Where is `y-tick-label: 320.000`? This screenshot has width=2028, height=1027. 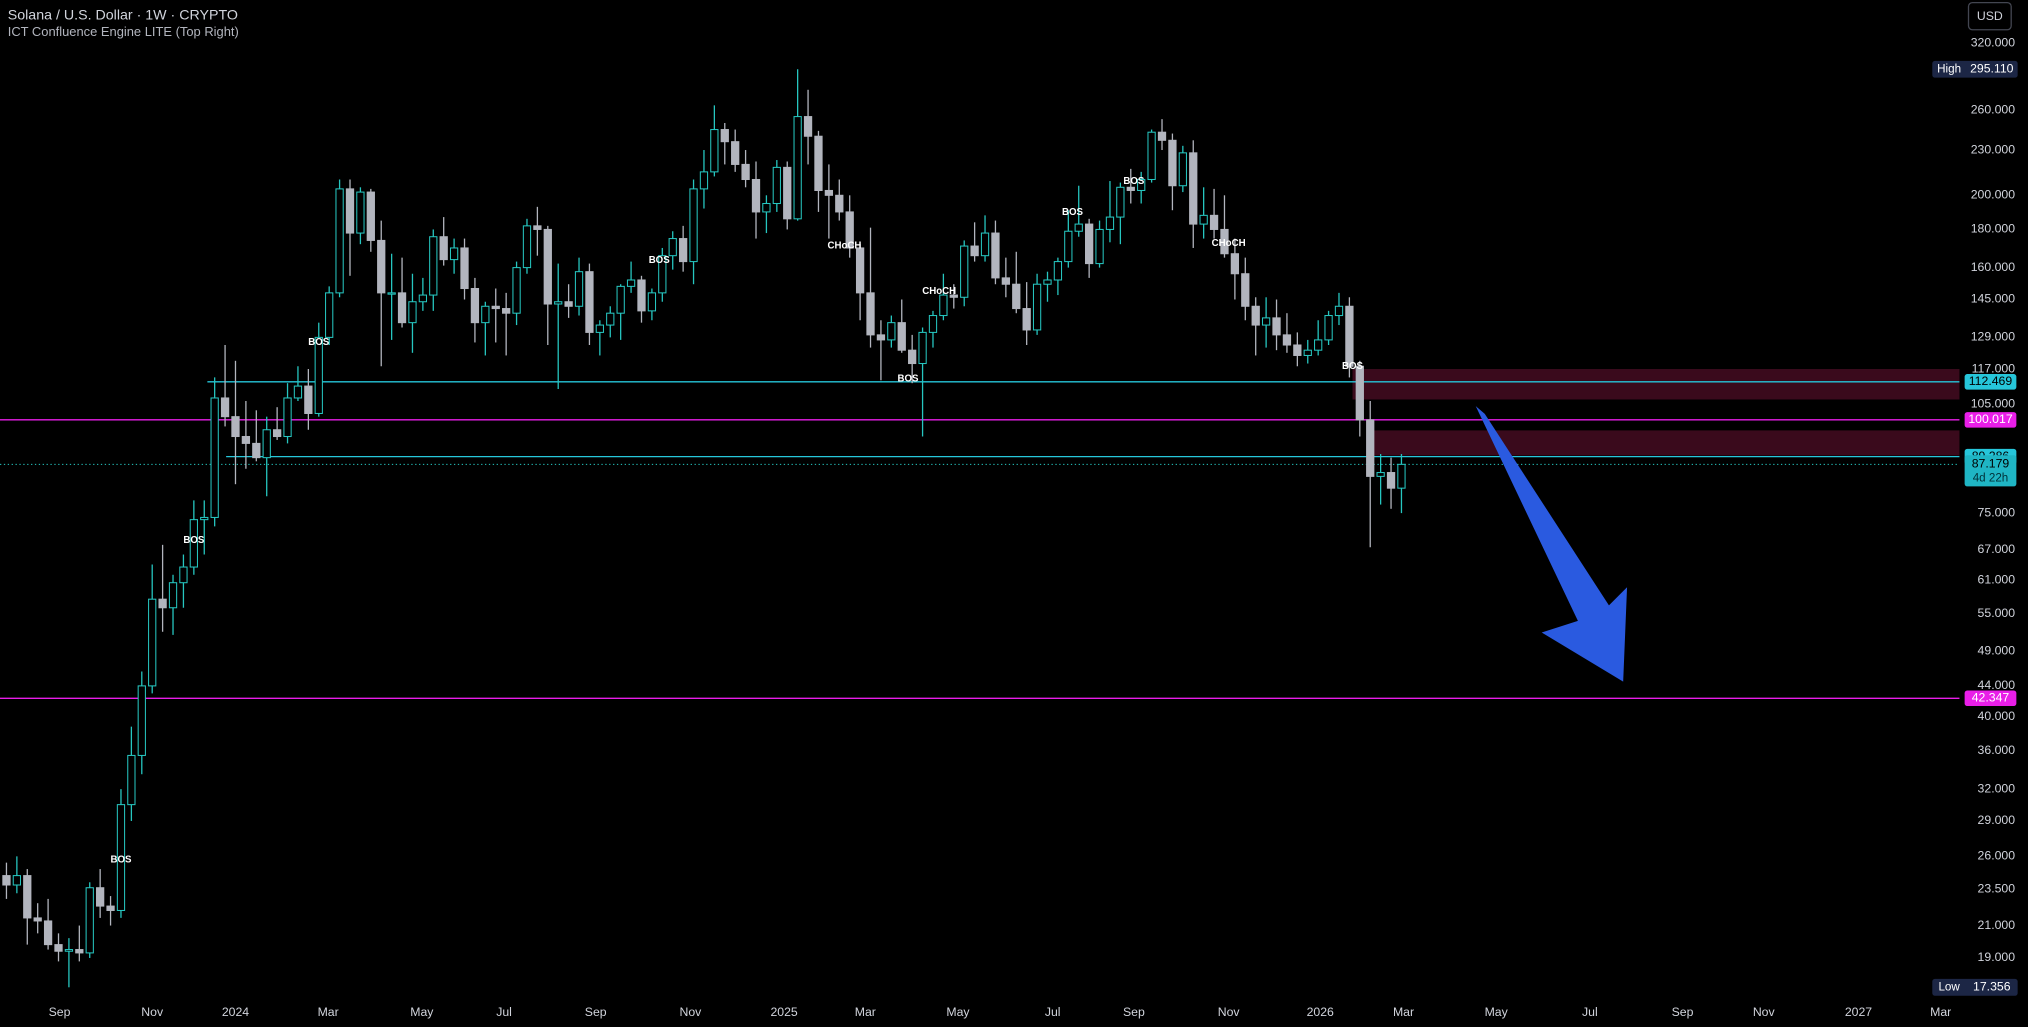 y-tick-label: 320.000 is located at coordinates (1993, 42).